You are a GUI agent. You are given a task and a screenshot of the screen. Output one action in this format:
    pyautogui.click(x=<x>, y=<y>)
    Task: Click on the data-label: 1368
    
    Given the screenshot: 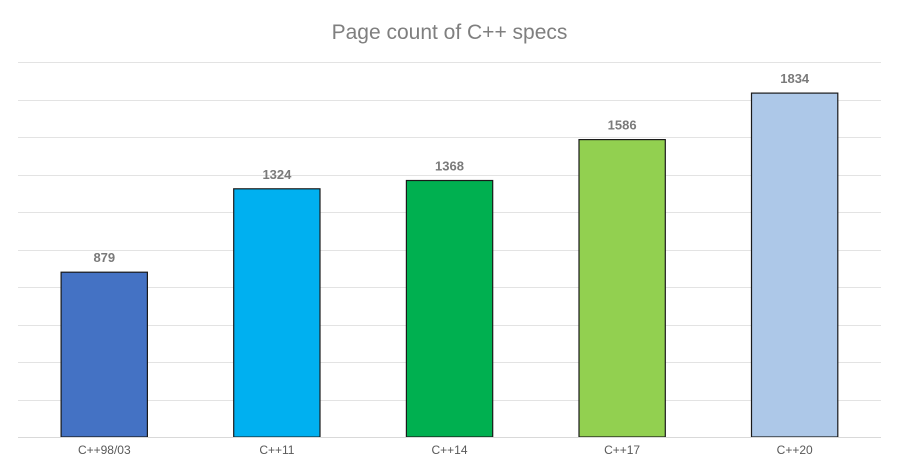 What is the action you would take?
    pyautogui.click(x=449, y=166)
    